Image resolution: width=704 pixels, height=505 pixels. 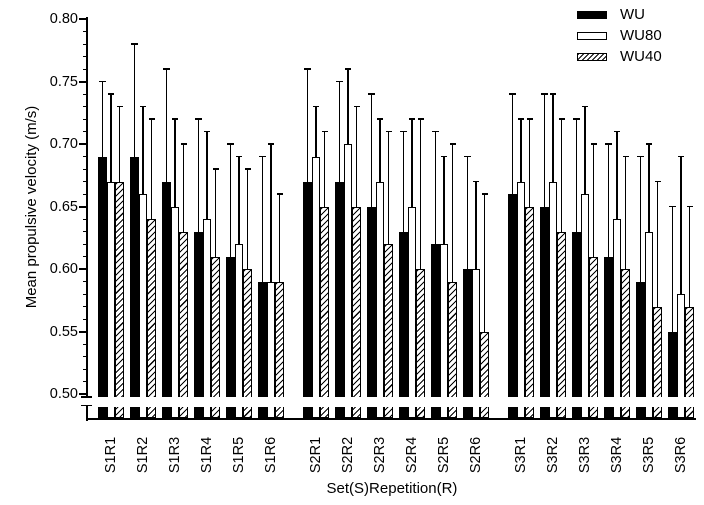 I want to click on x-category-label-s3r1: S3R1, so click(x=521, y=455).